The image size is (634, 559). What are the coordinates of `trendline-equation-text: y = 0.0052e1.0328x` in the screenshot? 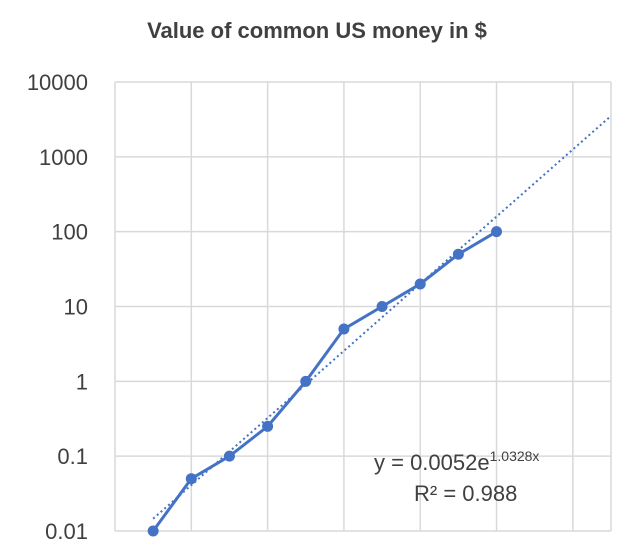 It's located at (456, 461).